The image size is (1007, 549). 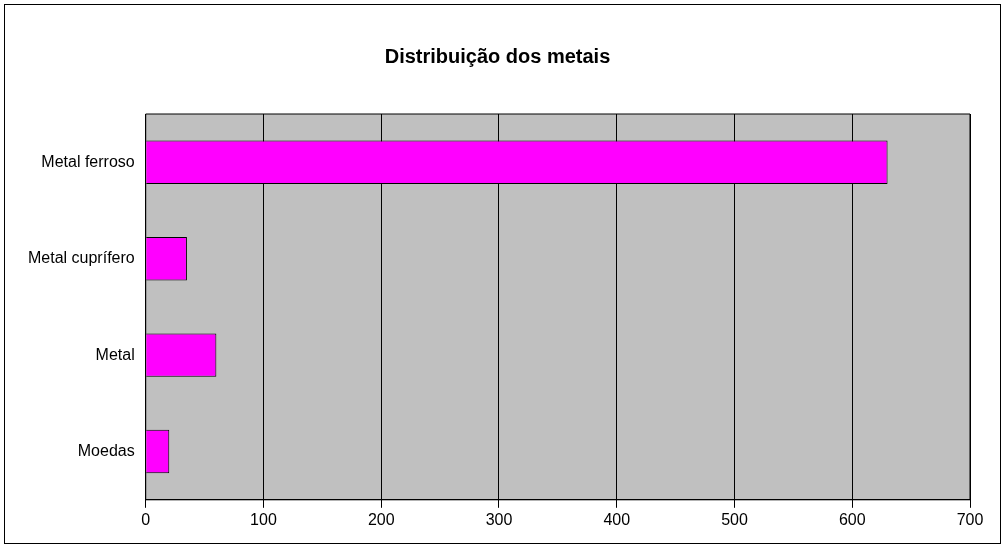 I want to click on y-tick-label: Metal cuprífero, so click(x=81, y=258).